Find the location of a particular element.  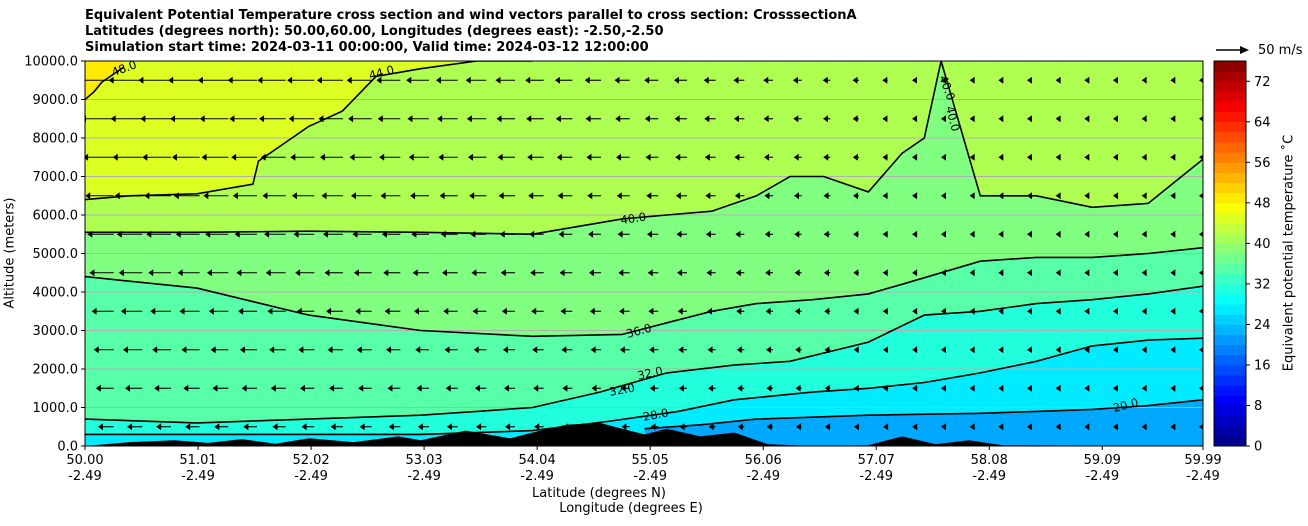

x-tick-label-lat-5: 55.05 is located at coordinates (650, 460).